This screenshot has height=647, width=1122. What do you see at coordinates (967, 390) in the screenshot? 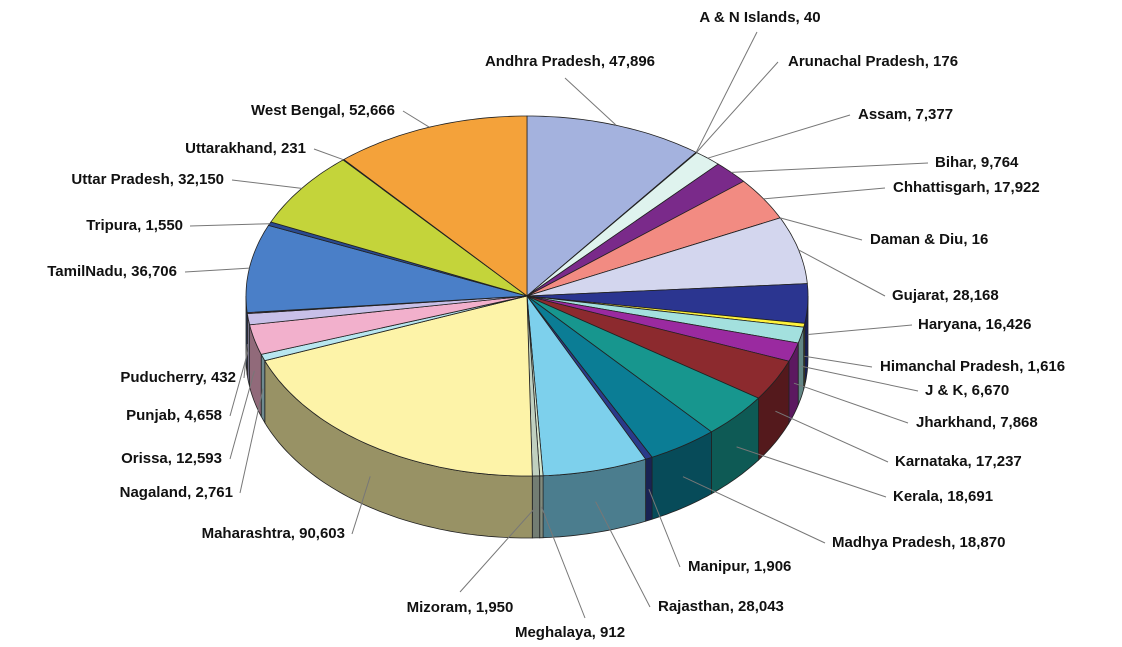
I see `data-label: J & K, 6,670` at bounding box center [967, 390].